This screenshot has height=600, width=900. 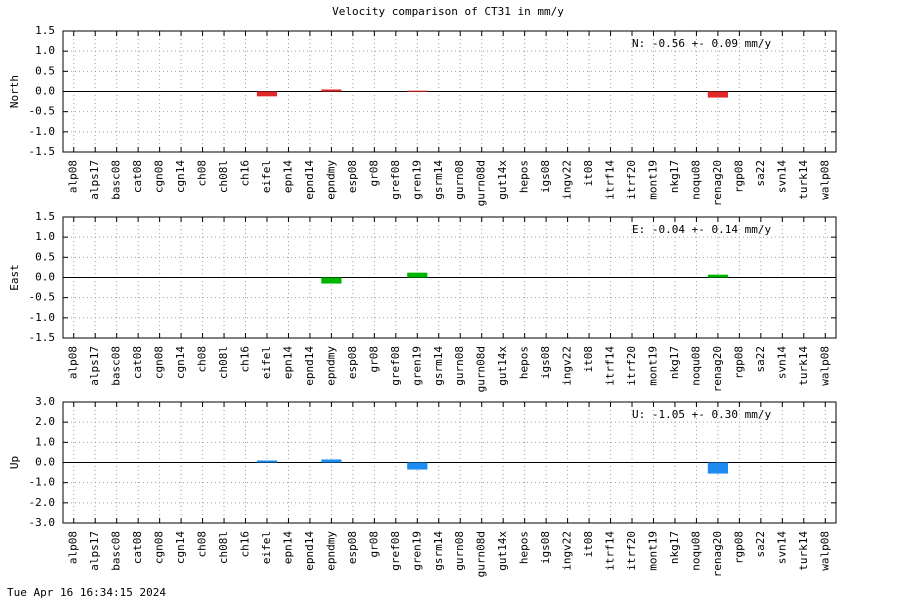 What do you see at coordinates (45, 236) in the screenshot?
I see `y-tick-label: 1.0` at bounding box center [45, 236].